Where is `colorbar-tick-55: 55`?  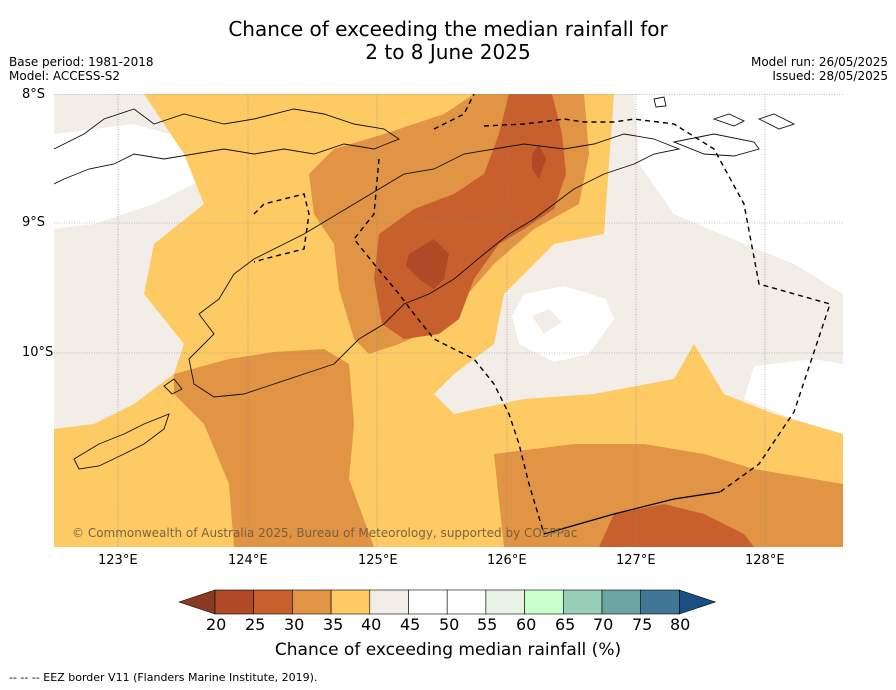 colorbar-tick-55: 55 is located at coordinates (487, 624).